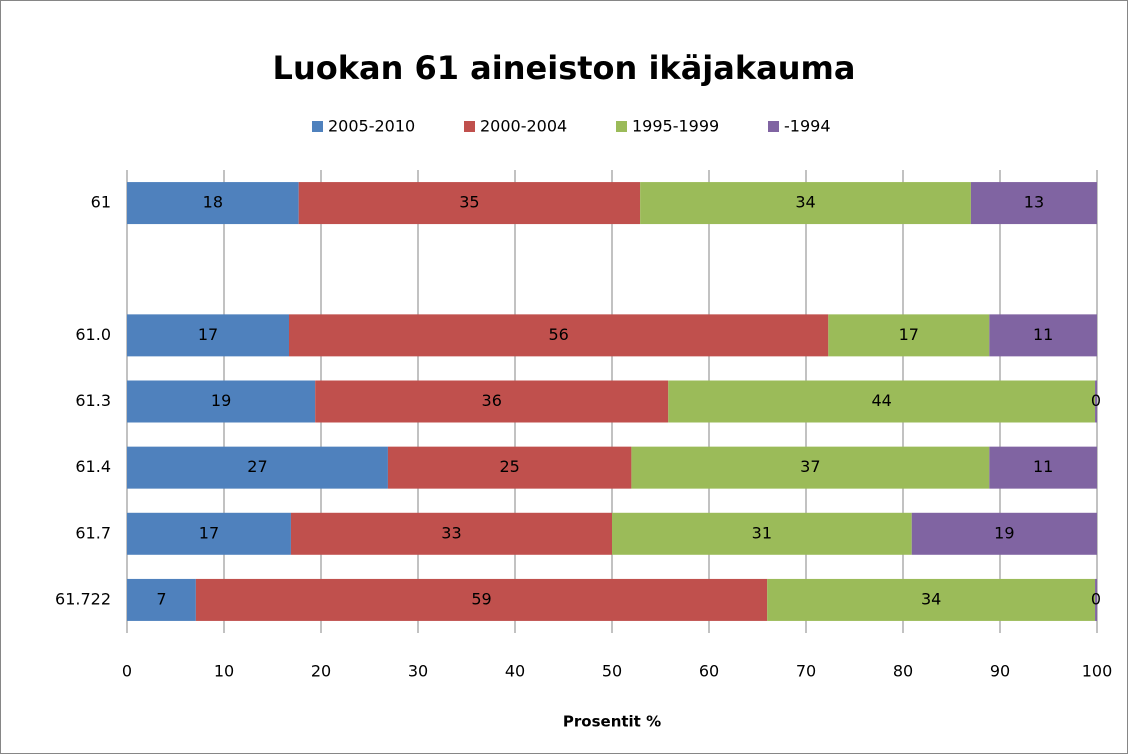 This screenshot has height=755, width=1129. I want to click on y-tick-label: 61.0, so click(93, 334).